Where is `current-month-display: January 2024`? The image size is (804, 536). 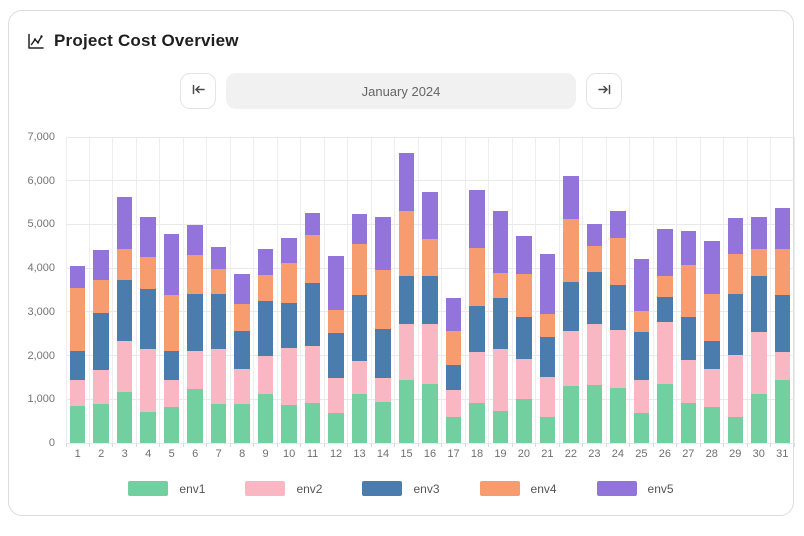
current-month-display: January 2024 is located at coordinates (401, 91).